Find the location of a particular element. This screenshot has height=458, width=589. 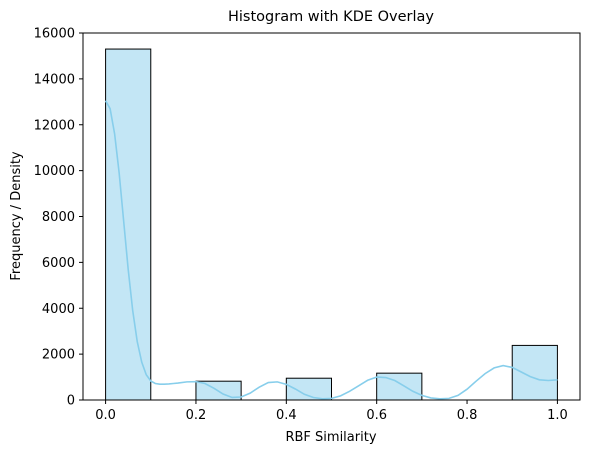

y-tick-label: 14000 is located at coordinates (54, 79).